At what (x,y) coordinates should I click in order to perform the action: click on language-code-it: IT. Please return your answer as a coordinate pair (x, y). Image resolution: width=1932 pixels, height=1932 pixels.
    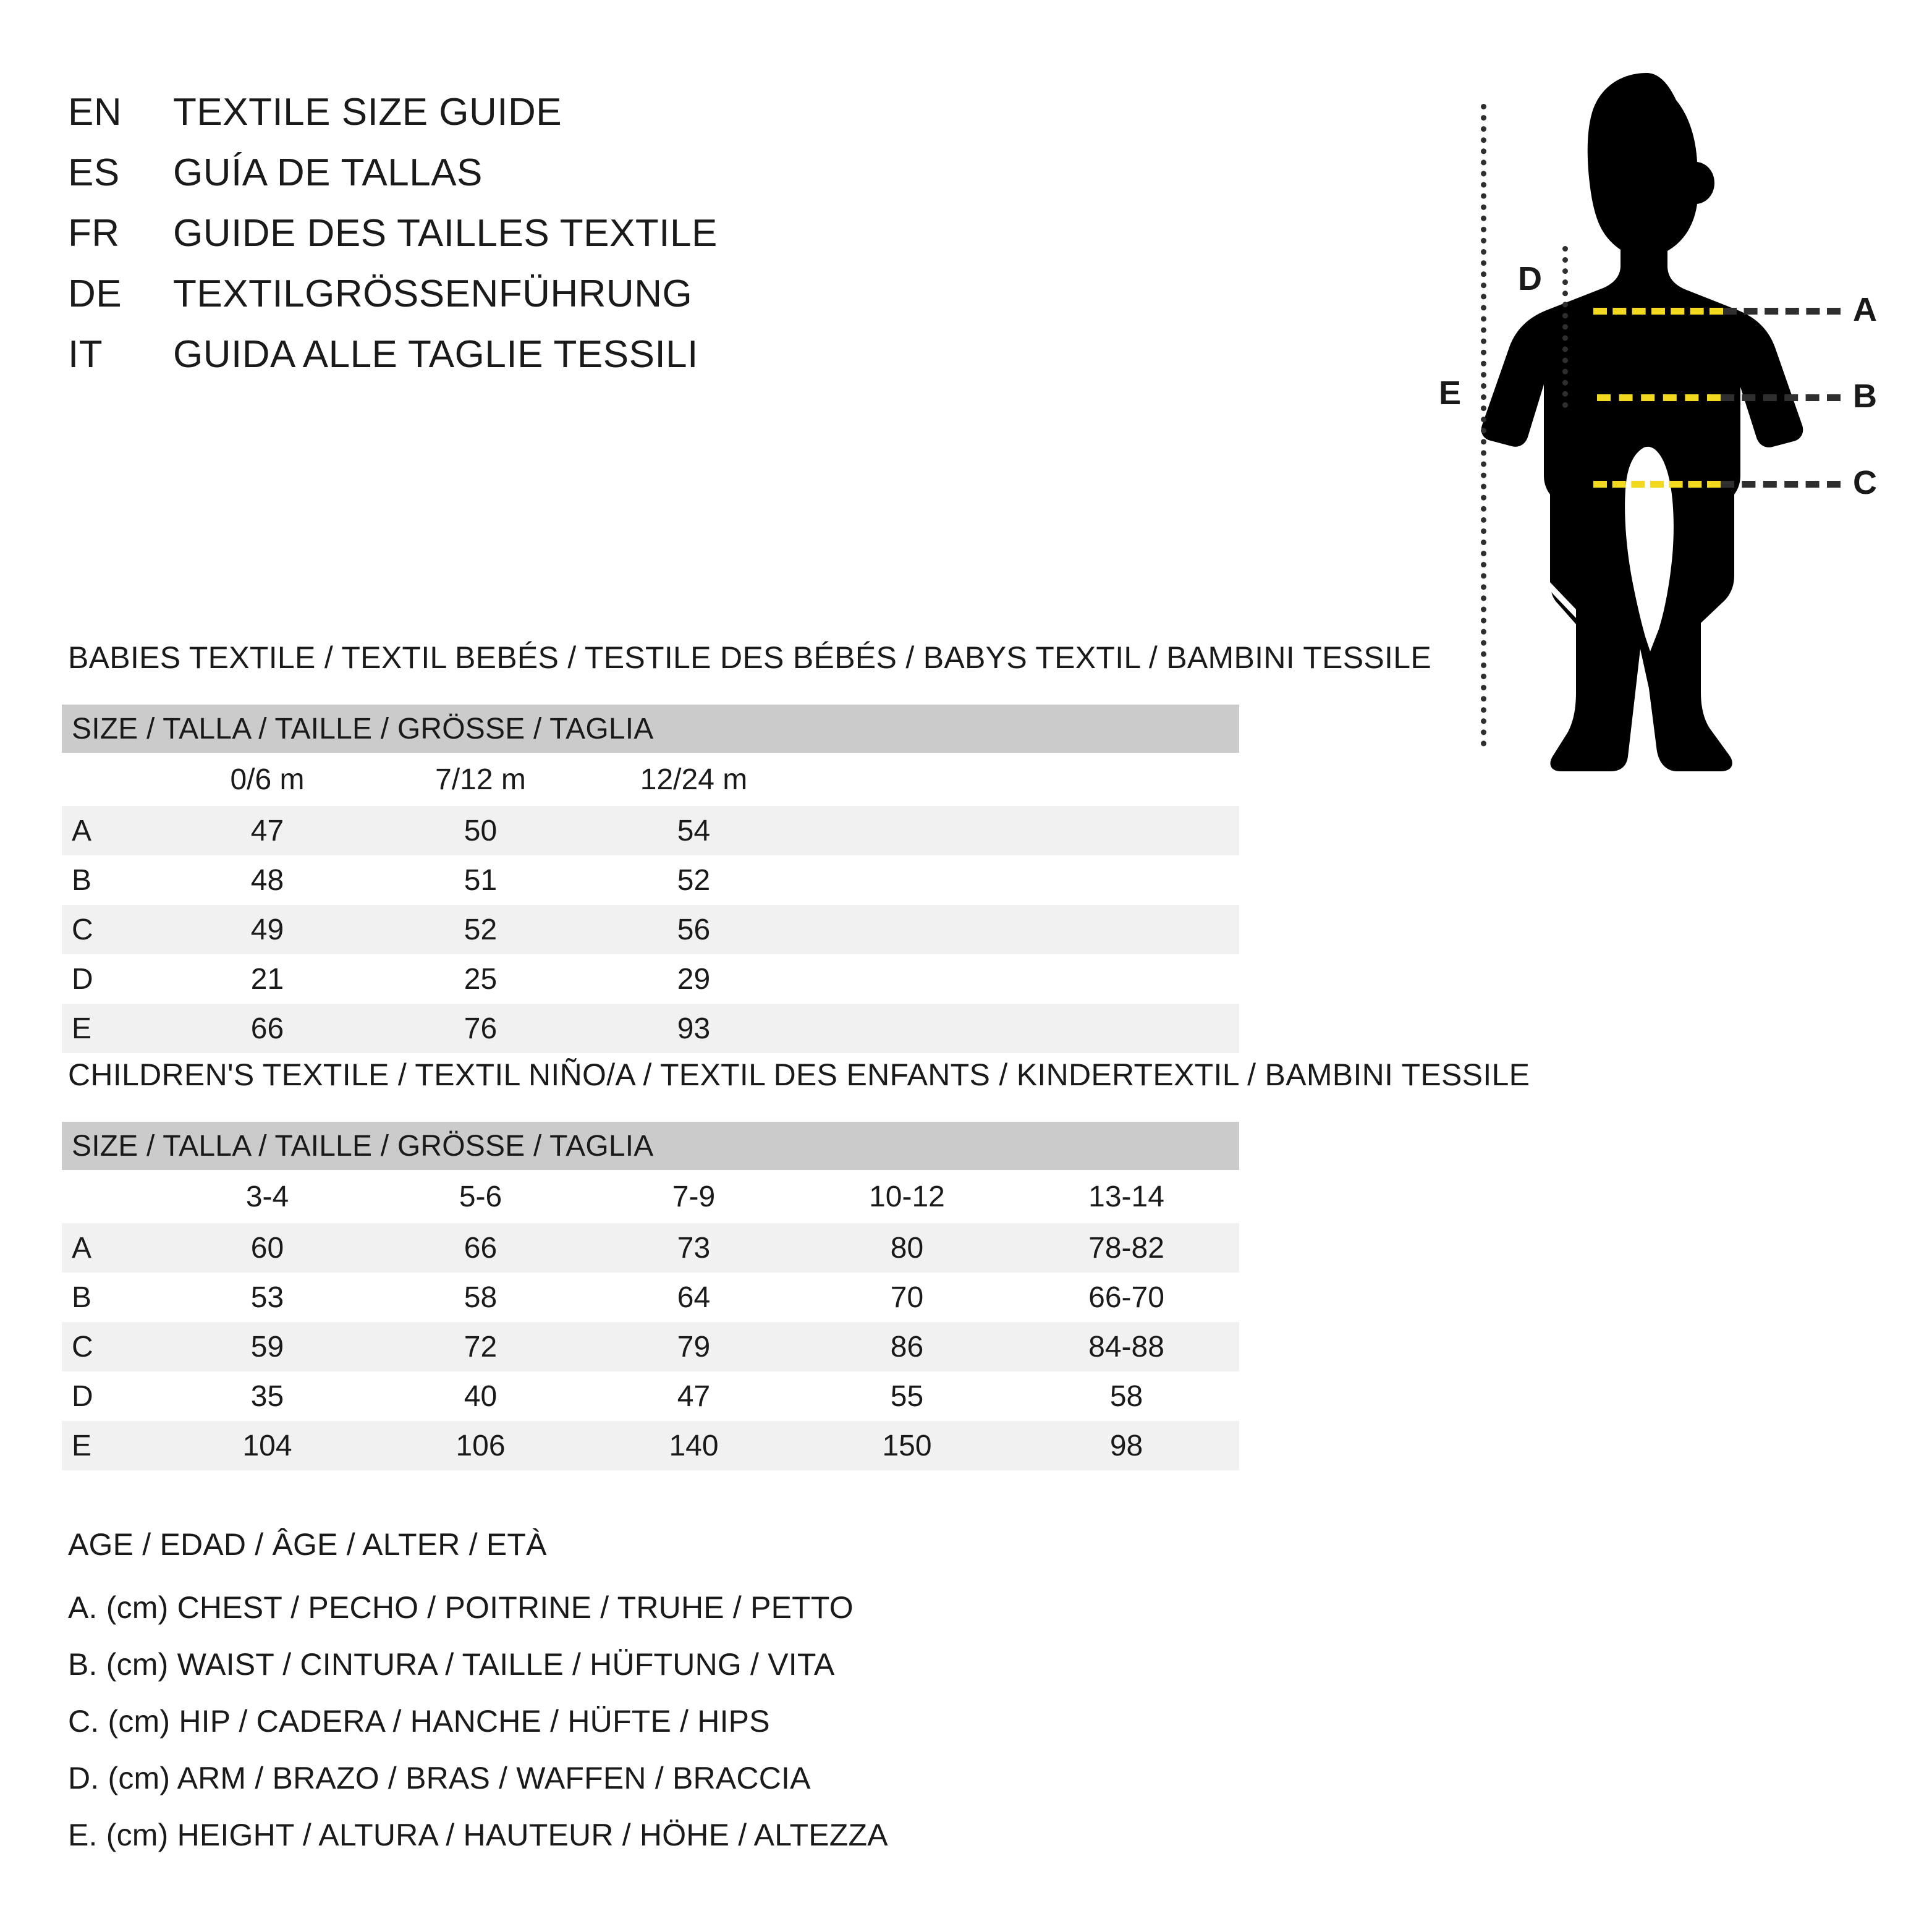
    Looking at the image, I should click on (85, 354).